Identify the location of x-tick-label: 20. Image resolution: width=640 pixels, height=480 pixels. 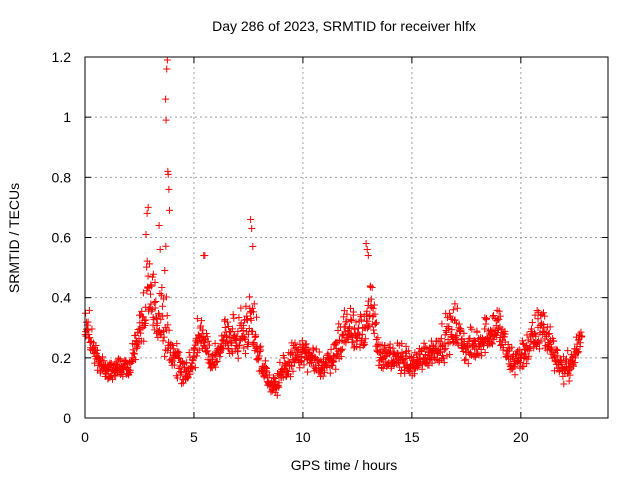
(521, 437).